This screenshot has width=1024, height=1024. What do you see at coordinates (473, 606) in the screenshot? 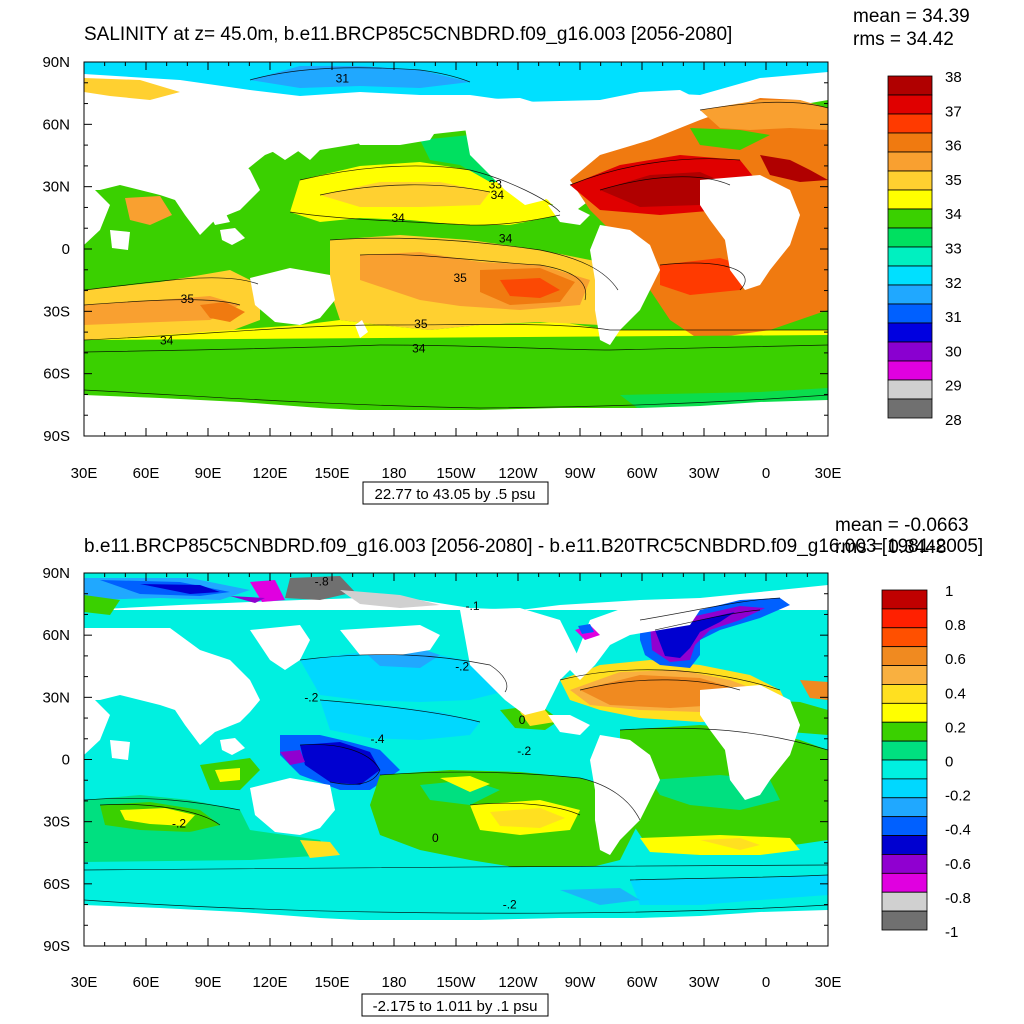
I see `contour-label: -.1` at bounding box center [473, 606].